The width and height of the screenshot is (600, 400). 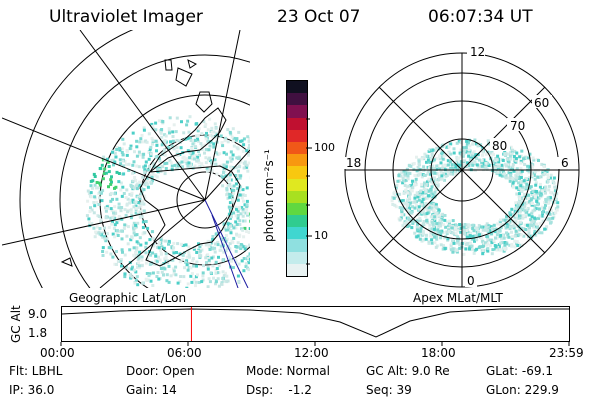 What do you see at coordinates (167, 201) in the screenshot?
I see `aurora-oval-geographic` at bounding box center [167, 201].